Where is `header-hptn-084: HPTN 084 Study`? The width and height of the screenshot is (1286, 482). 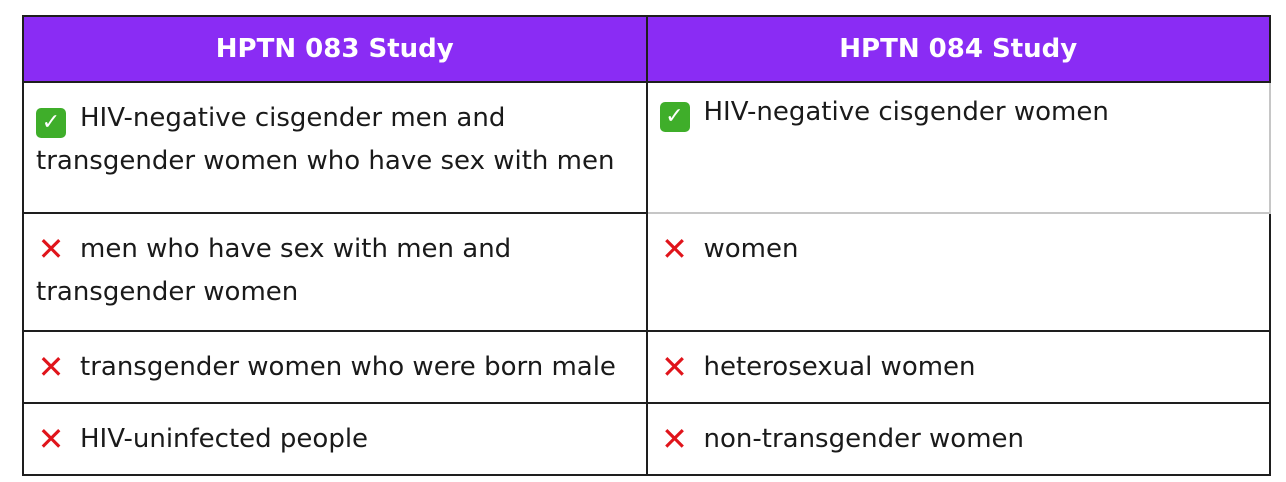 header-hptn-084: HPTN 084 Study is located at coordinates (958, 49).